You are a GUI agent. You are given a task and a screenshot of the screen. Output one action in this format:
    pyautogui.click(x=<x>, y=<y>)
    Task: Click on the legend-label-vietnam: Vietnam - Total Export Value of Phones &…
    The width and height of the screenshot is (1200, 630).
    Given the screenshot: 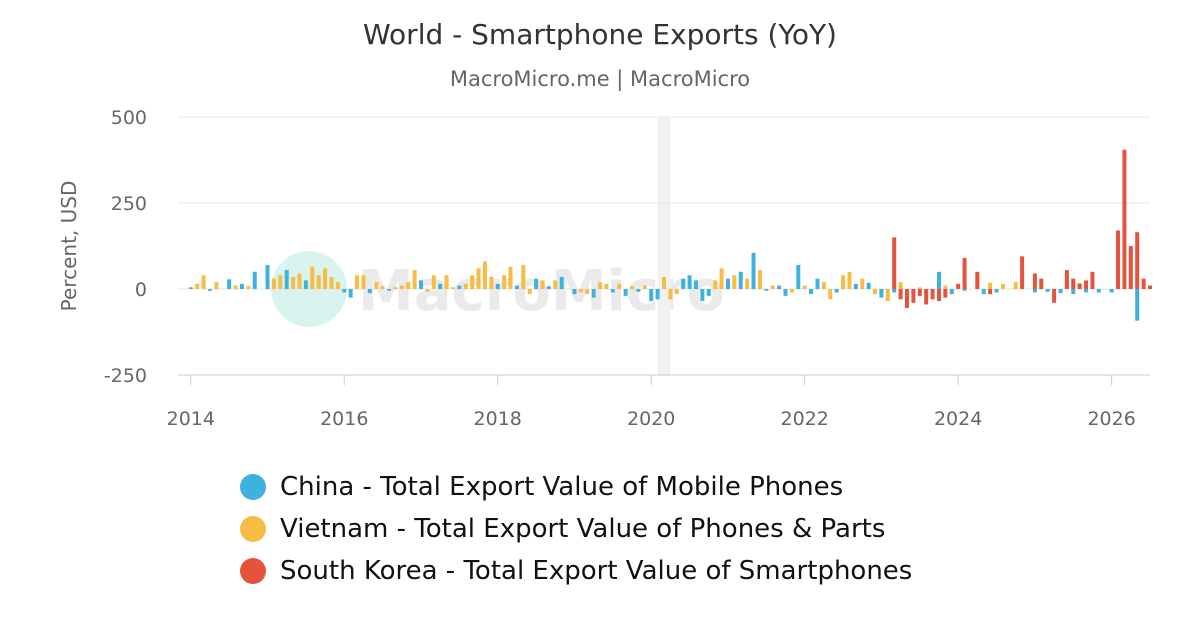 What is the action you would take?
    pyautogui.click(x=583, y=529)
    